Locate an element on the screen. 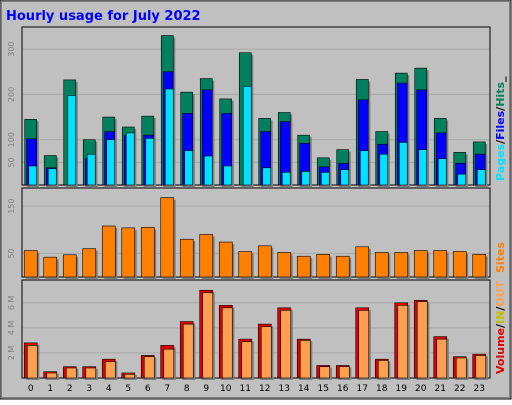 This screenshot has height=405, width=512. x-tick-label-17: 17 is located at coordinates (362, 389).